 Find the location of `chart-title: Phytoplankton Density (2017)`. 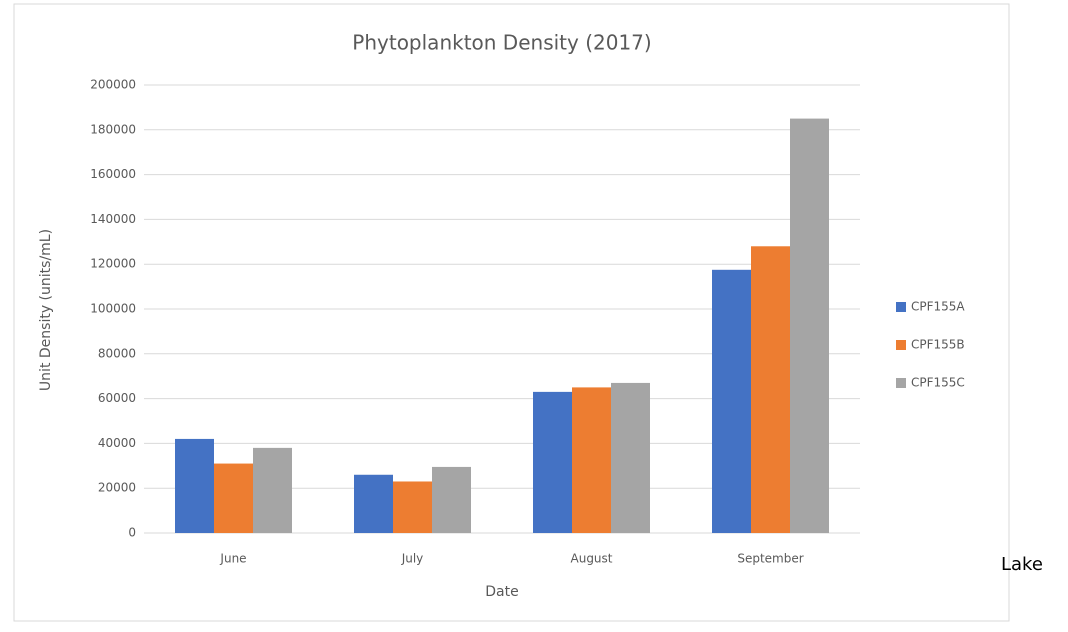

chart-title: Phytoplankton Density (2017) is located at coordinates (501, 43).